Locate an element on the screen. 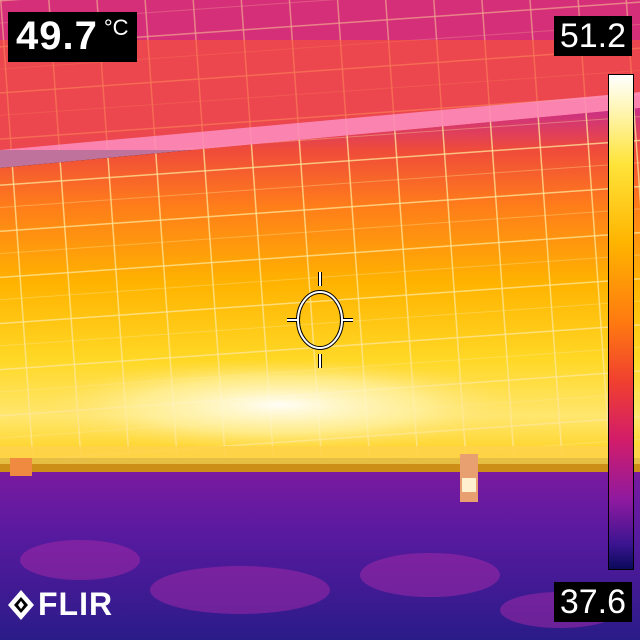 This screenshot has height=640, width=640. flir-logo: FLIR is located at coordinates (60, 604).